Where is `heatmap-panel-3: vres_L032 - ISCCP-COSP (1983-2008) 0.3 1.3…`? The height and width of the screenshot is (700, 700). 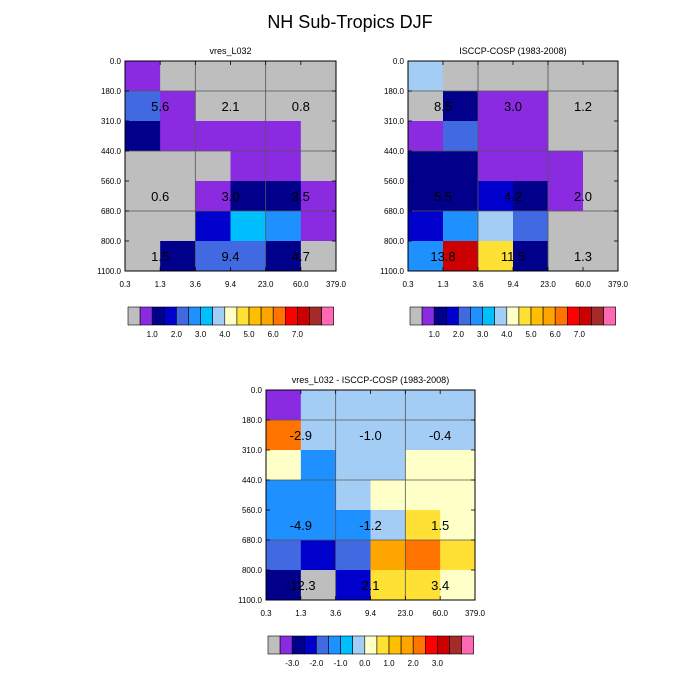 heatmap-panel-3: vres_L032 - ISCCP-COSP (1983-2008) 0.3 1.3… is located at coordinates (361, 521).